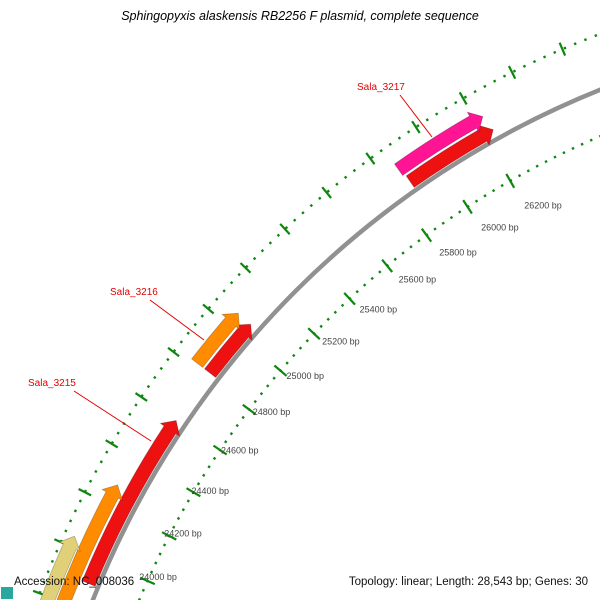 Image resolution: width=600 pixels, height=600 pixels. What do you see at coordinates (306, 376) in the screenshot?
I see `ruler-tick-label: 25000 bp` at bounding box center [306, 376].